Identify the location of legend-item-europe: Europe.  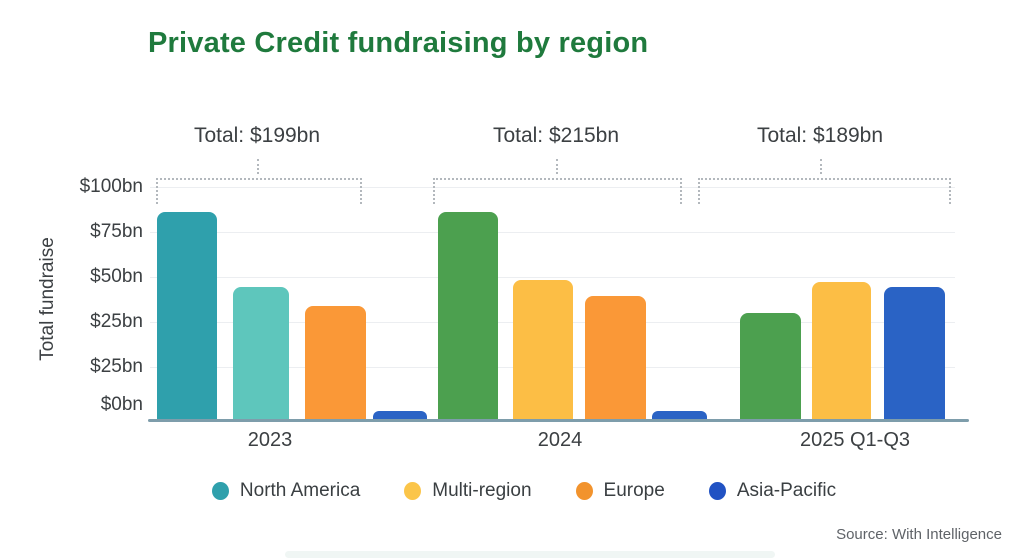
(620, 491).